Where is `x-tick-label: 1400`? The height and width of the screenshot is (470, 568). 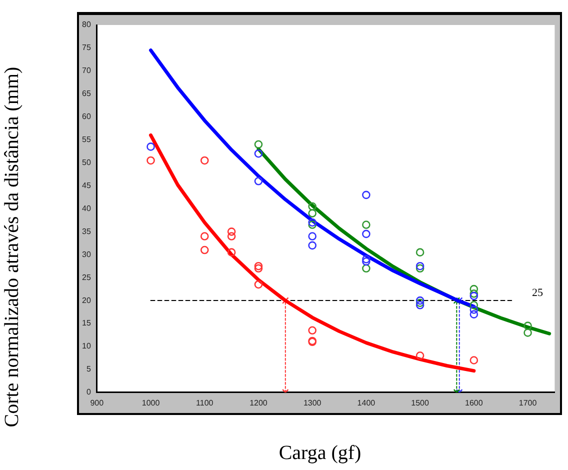
x-tick-label: 1400 is located at coordinates (366, 403).